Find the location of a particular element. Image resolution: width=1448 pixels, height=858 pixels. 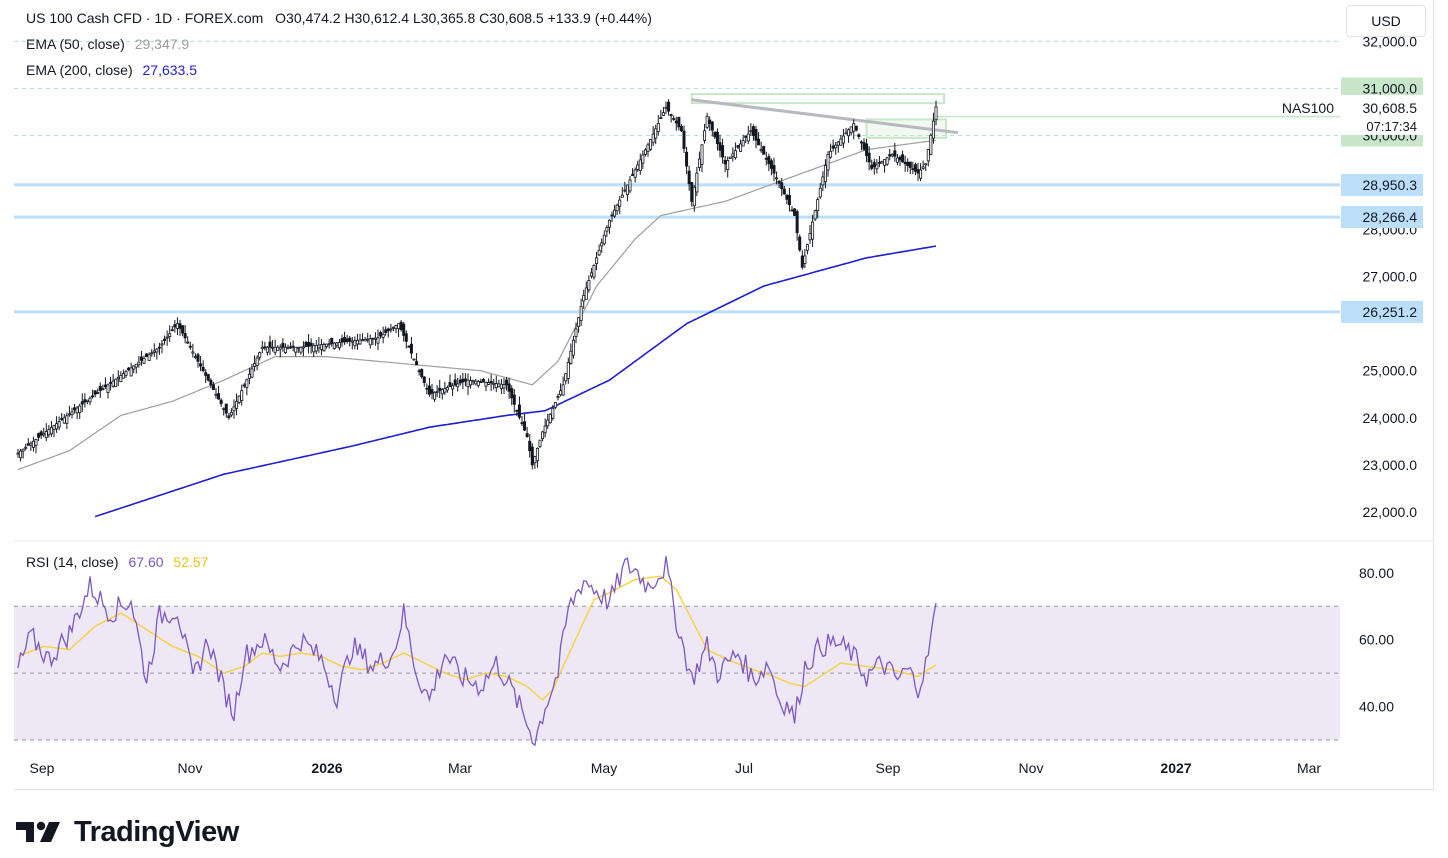

time-tick-label: 2026 is located at coordinates (326, 768).